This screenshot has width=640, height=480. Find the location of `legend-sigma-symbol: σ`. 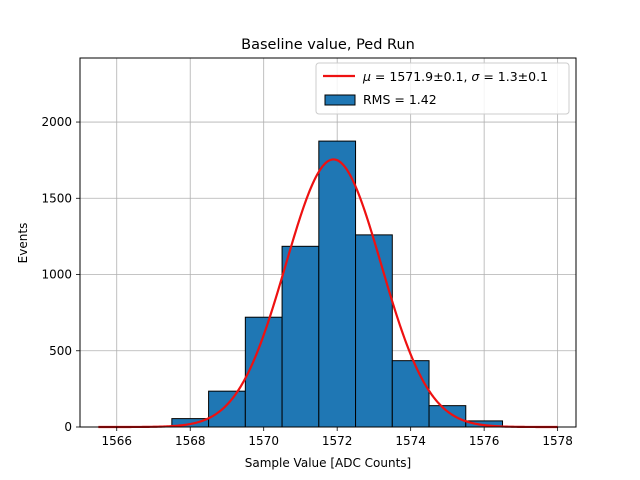

legend-sigma-symbol: σ is located at coordinates (475, 76).